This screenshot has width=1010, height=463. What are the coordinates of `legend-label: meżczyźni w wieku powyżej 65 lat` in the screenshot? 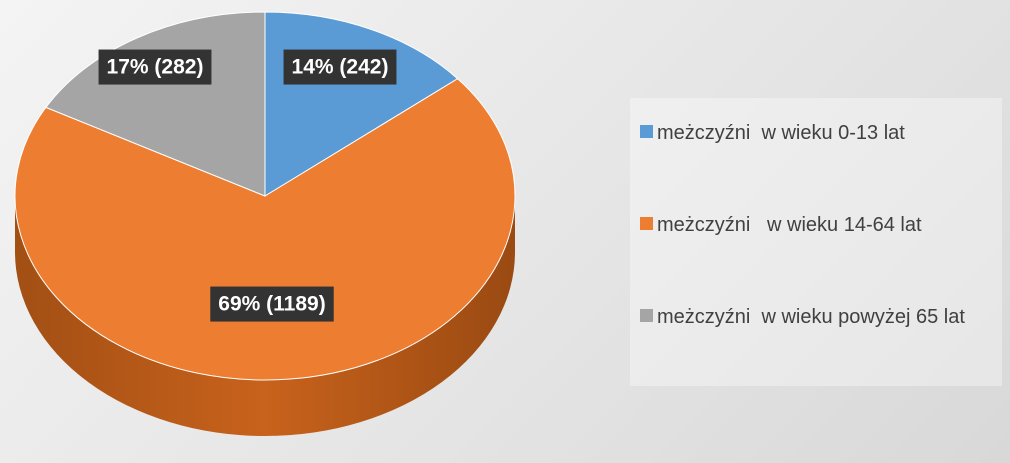 It's located at (811, 317).